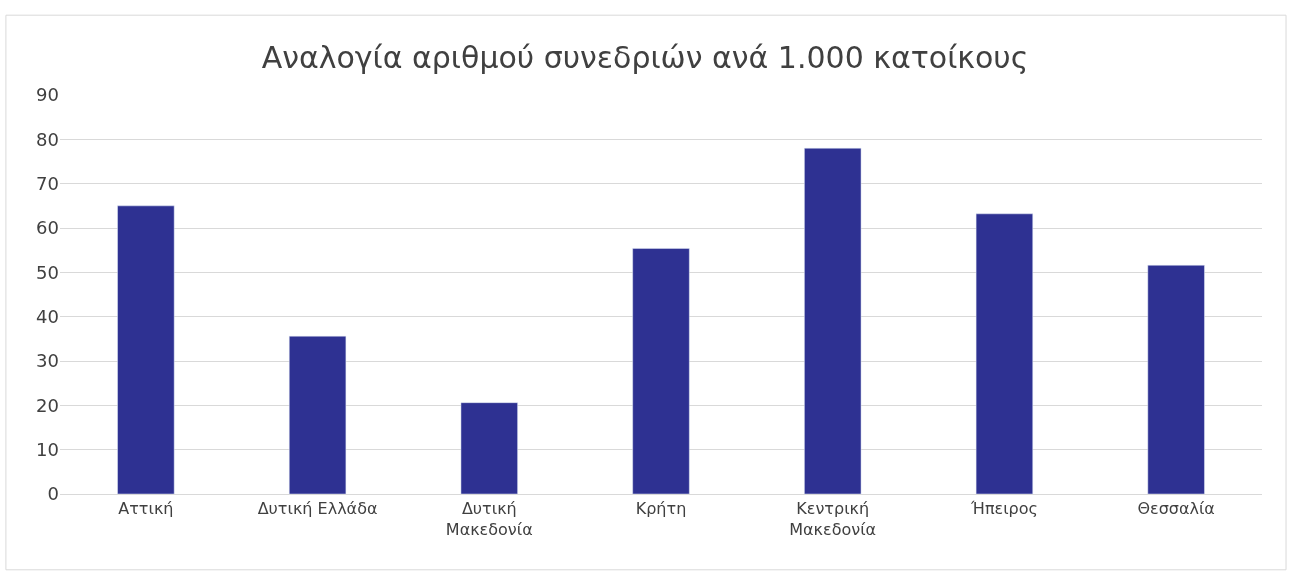  I want to click on y-tick-label: 20, so click(47, 405).